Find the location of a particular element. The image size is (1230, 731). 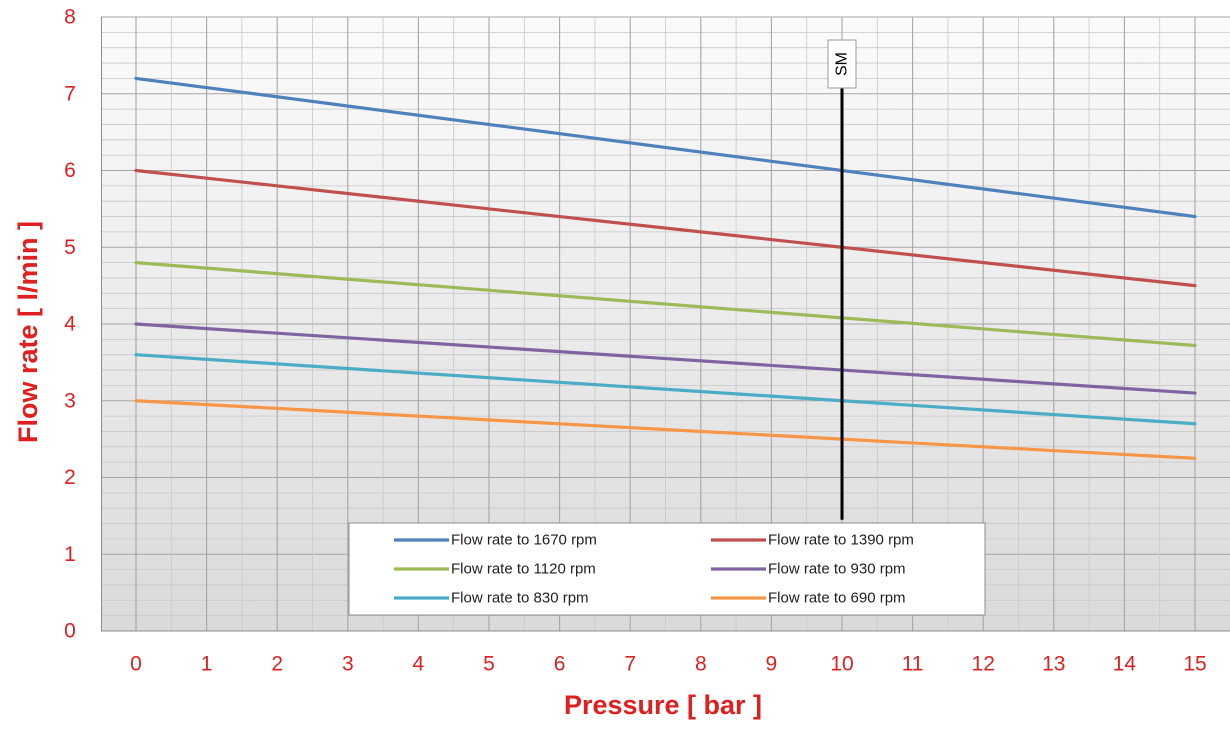

sm-label: SM is located at coordinates (842, 64).